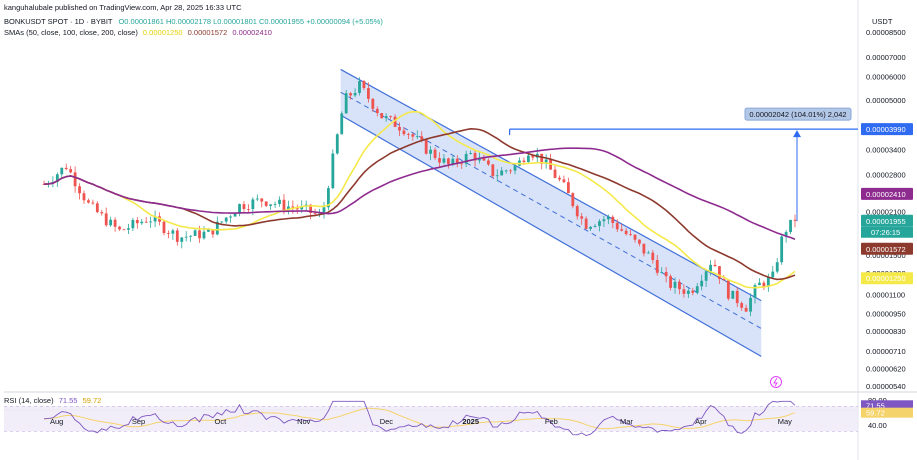  Describe the element at coordinates (885, 295) in the screenshot. I see `price-tick-label: 0.00001100` at that location.